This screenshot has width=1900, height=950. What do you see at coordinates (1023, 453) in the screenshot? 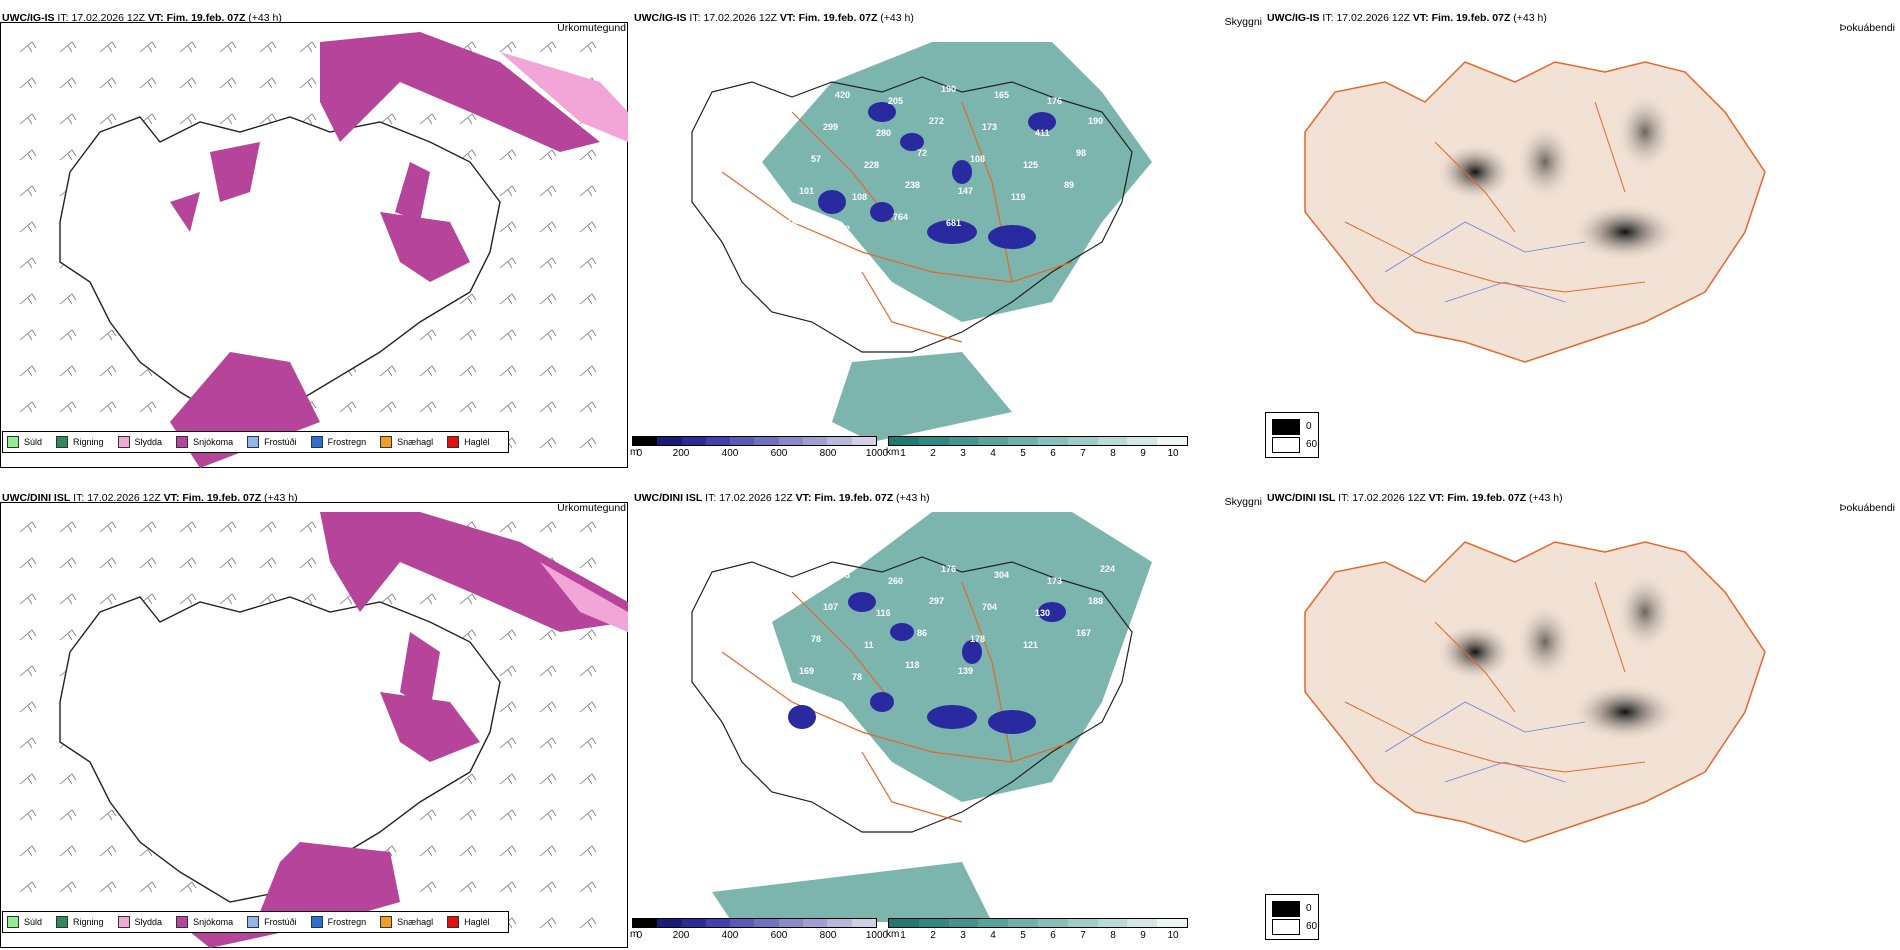
I see `colorbar-tick: 5` at bounding box center [1023, 453].